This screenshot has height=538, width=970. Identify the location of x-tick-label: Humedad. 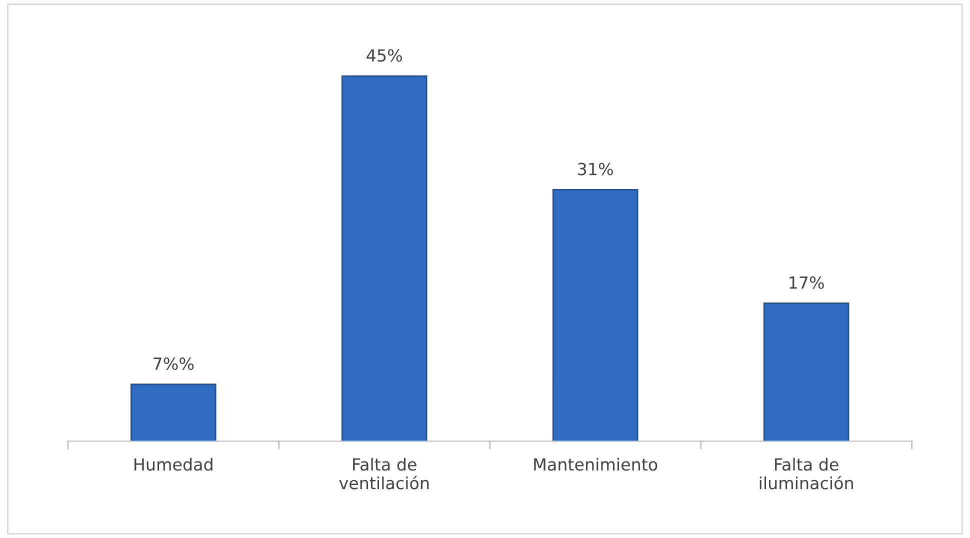
(173, 464).